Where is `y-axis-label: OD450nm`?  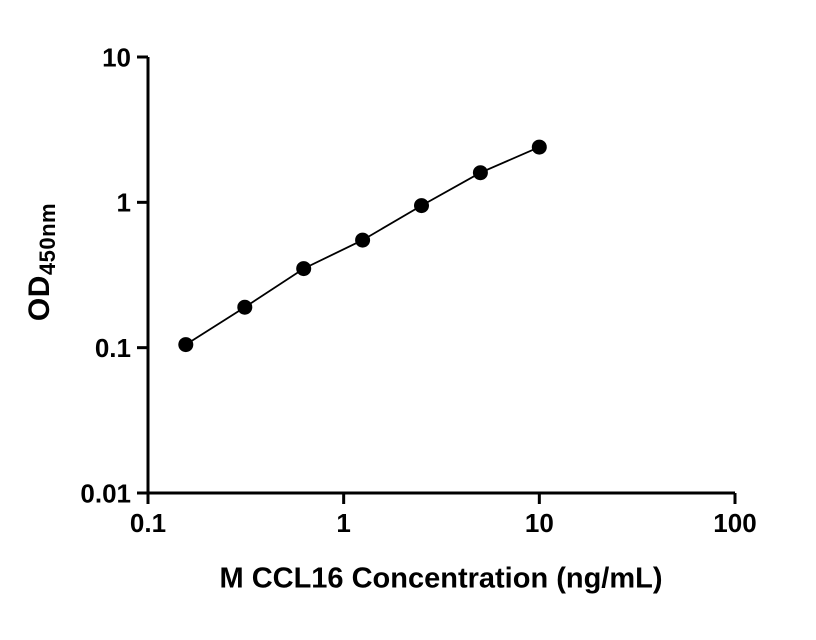
y-axis-label: OD450nm is located at coordinates (42, 262).